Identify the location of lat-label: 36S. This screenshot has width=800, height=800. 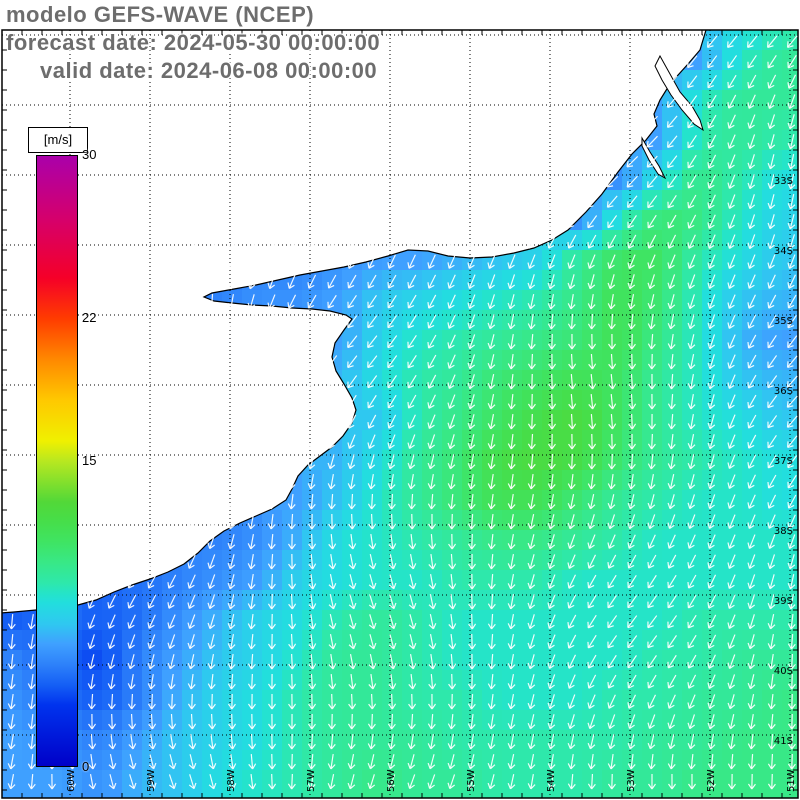
(783, 391).